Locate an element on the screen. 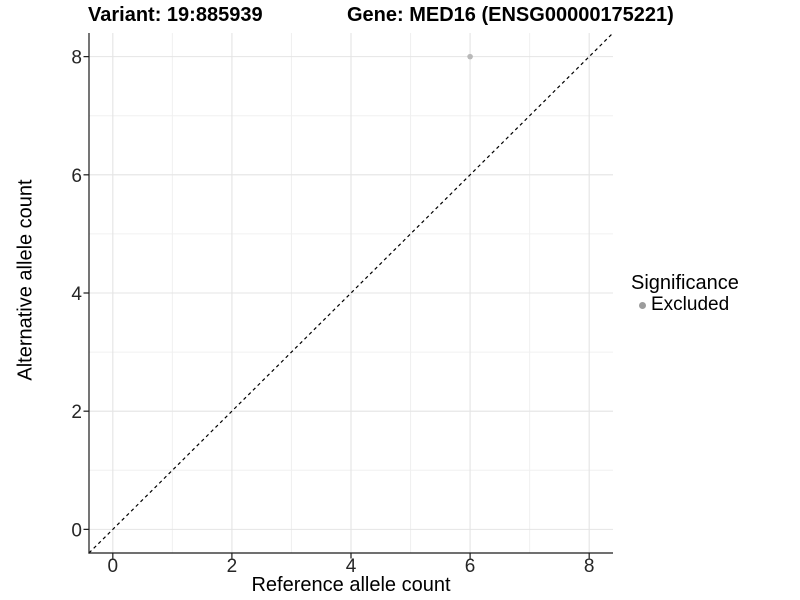 Image resolution: width=800 pixels, height=600 pixels. x-tick-label: 0 is located at coordinates (113, 566).